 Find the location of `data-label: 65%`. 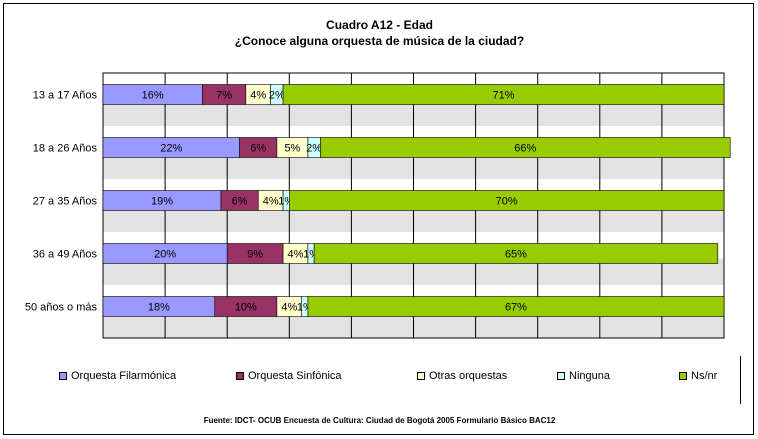

data-label: 65% is located at coordinates (516, 255).